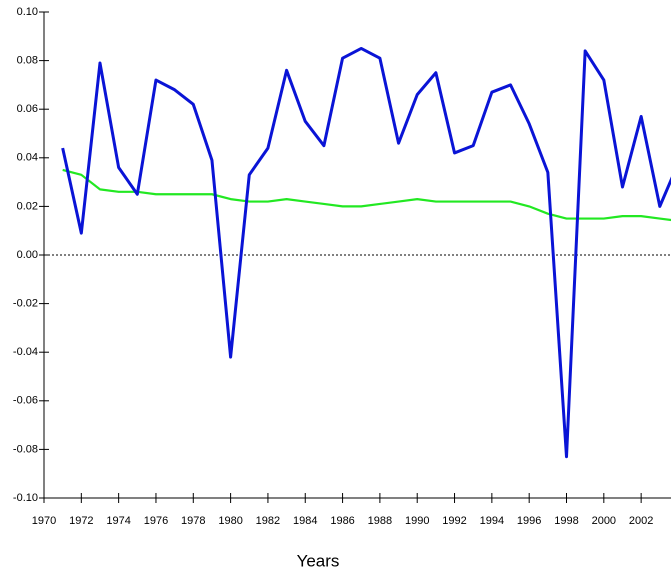  What do you see at coordinates (604, 521) in the screenshot?
I see `x-tick-label: 2000` at bounding box center [604, 521].